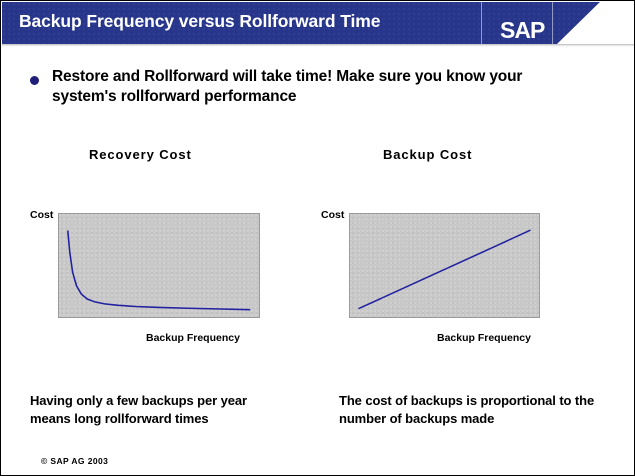  What do you see at coordinates (140, 154) in the screenshot?
I see `chart-title-recovery-cost: Recovery Cost` at bounding box center [140, 154].